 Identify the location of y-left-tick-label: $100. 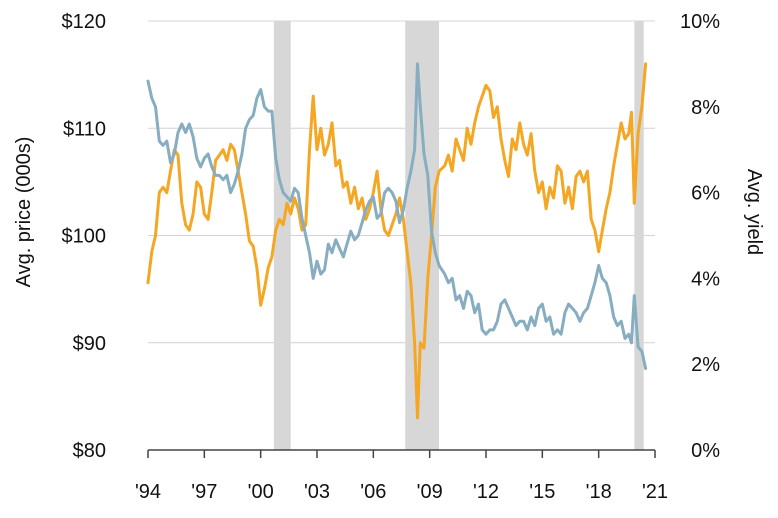
(84, 237).